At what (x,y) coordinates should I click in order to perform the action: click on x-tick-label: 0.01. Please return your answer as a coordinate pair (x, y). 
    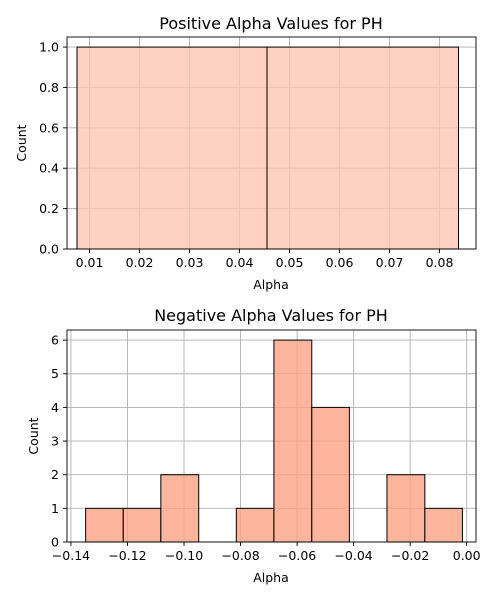
    Looking at the image, I should click on (90, 262).